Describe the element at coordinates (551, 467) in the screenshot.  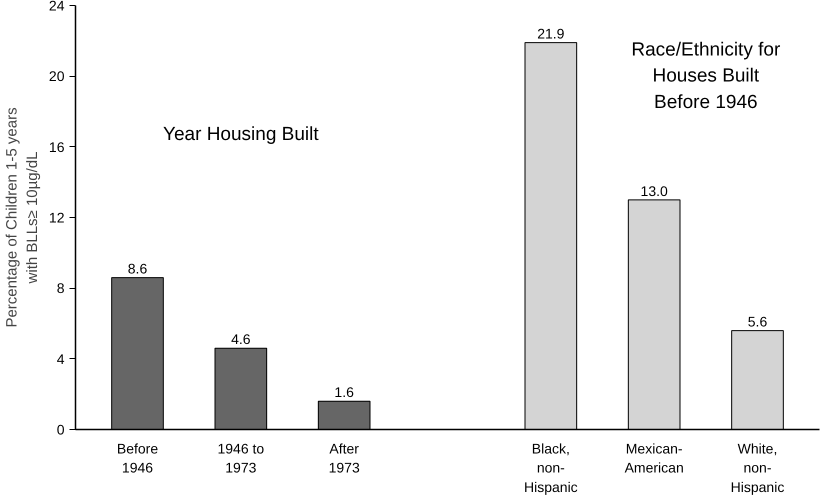
I see `x-tick-label: Black, non-Hispanic` at that location.